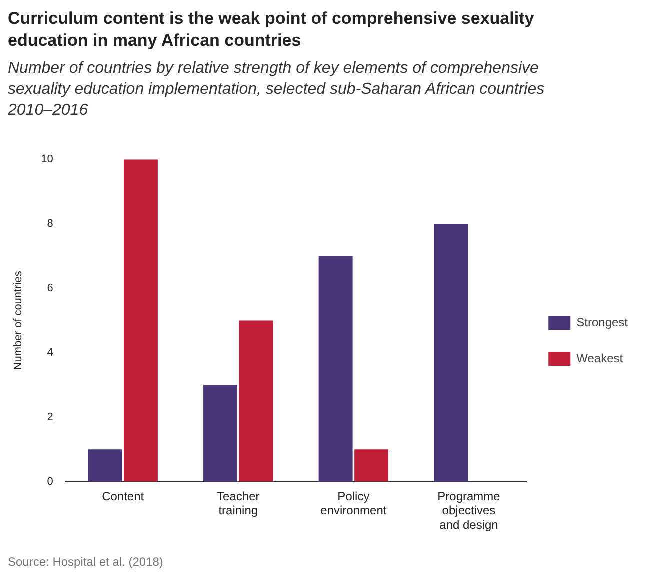 This screenshot has height=586, width=666. I want to click on legend-label: Weakest, so click(600, 358).